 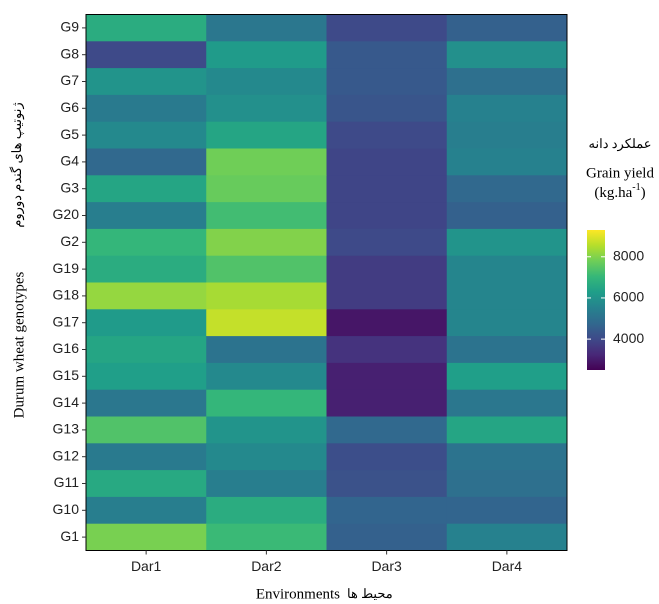 What do you see at coordinates (66, 509) in the screenshot?
I see `y-tick-label: G10` at bounding box center [66, 509].